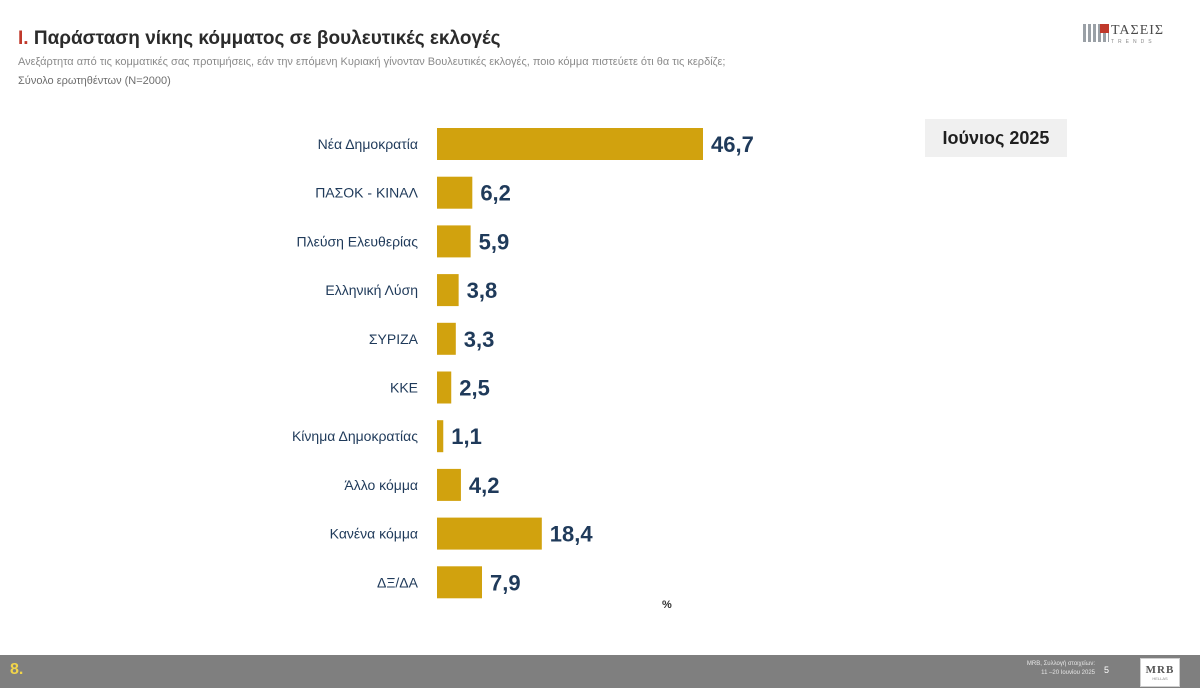 The width and height of the screenshot is (1200, 693). Describe the element at coordinates (1096, 33) in the screenshot. I see `logo-mark-icon` at that location.